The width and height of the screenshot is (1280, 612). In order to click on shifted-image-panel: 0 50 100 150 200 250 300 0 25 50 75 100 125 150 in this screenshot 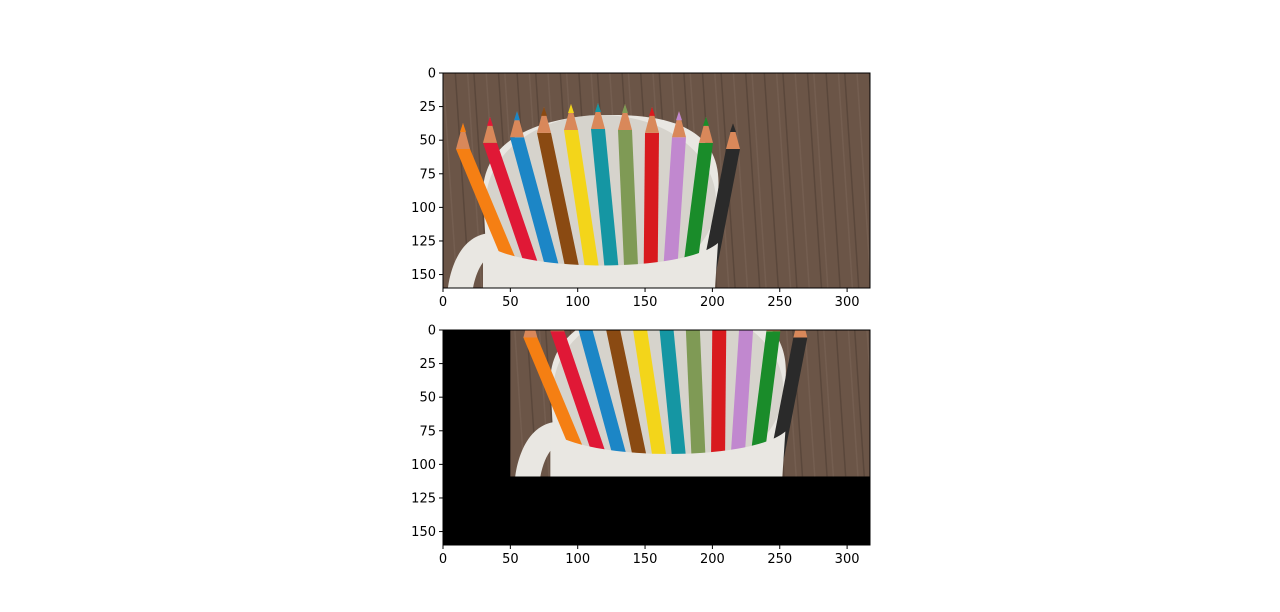, I will do `click(641, 445)`.